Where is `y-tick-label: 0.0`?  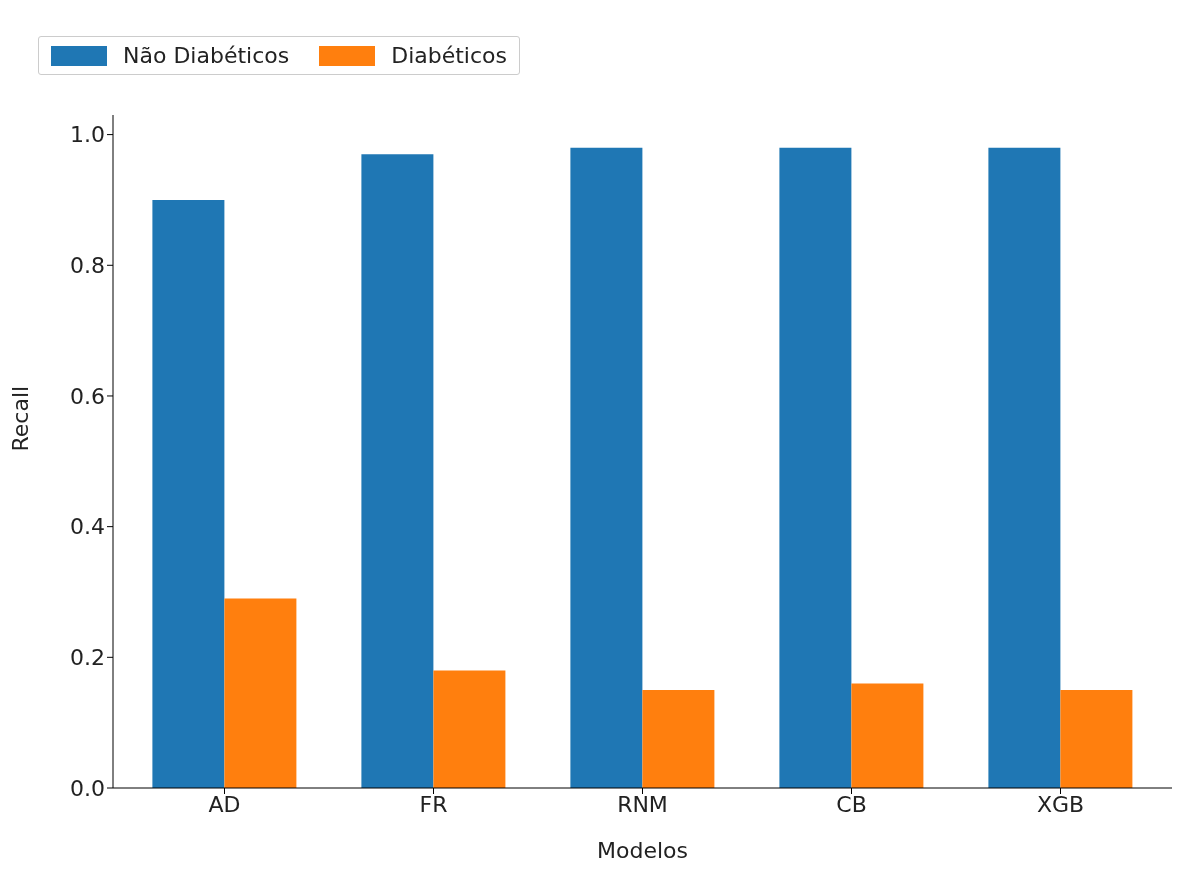 y-tick-label: 0.0 is located at coordinates (87, 788).